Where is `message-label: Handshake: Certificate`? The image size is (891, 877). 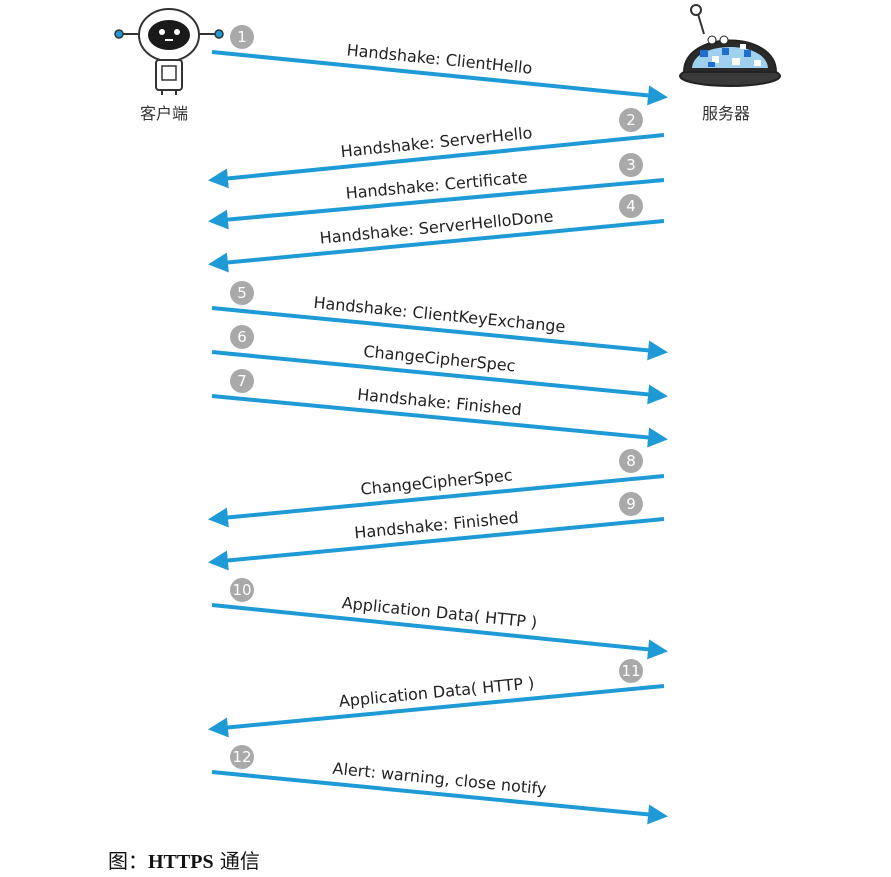 message-label: Handshake: Certificate is located at coordinates (437, 184).